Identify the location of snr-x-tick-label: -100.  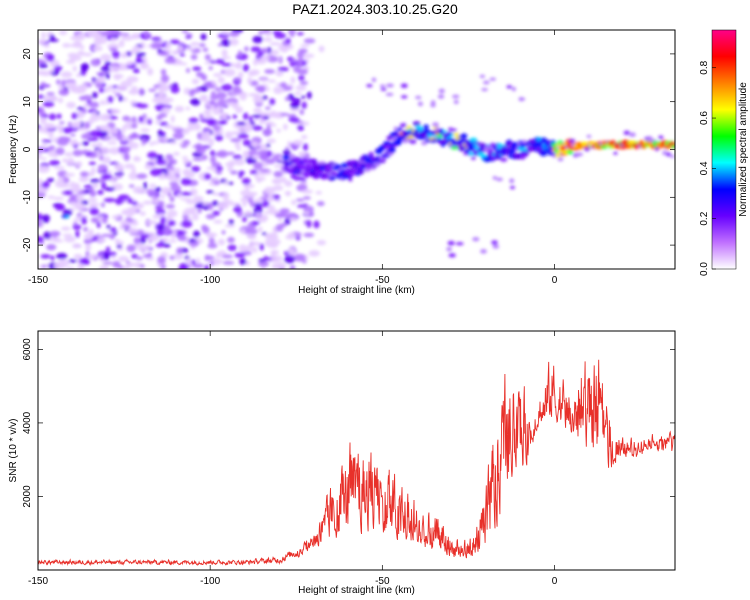
(210, 581).